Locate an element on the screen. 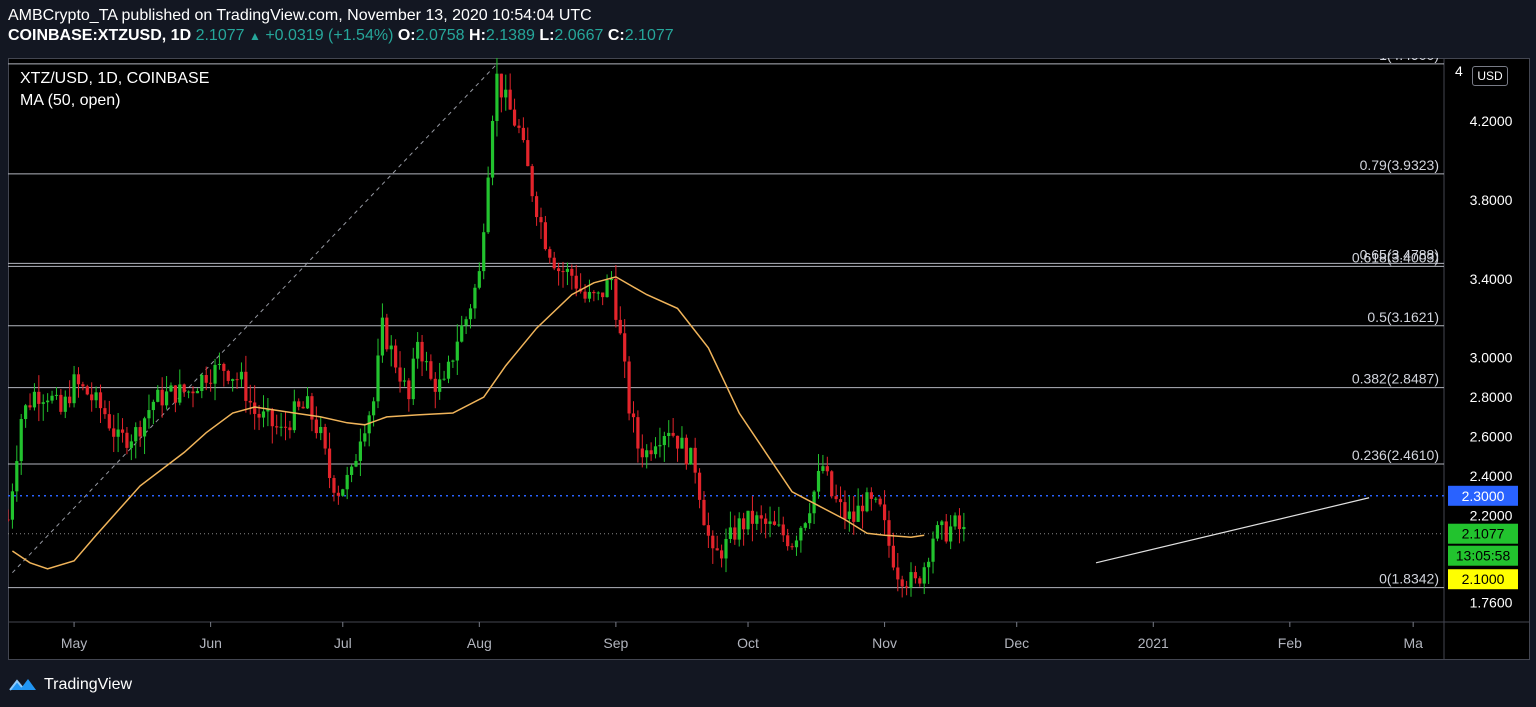 The height and width of the screenshot is (707, 1536). tradingview-footer: TradingView is located at coordinates (70, 685).